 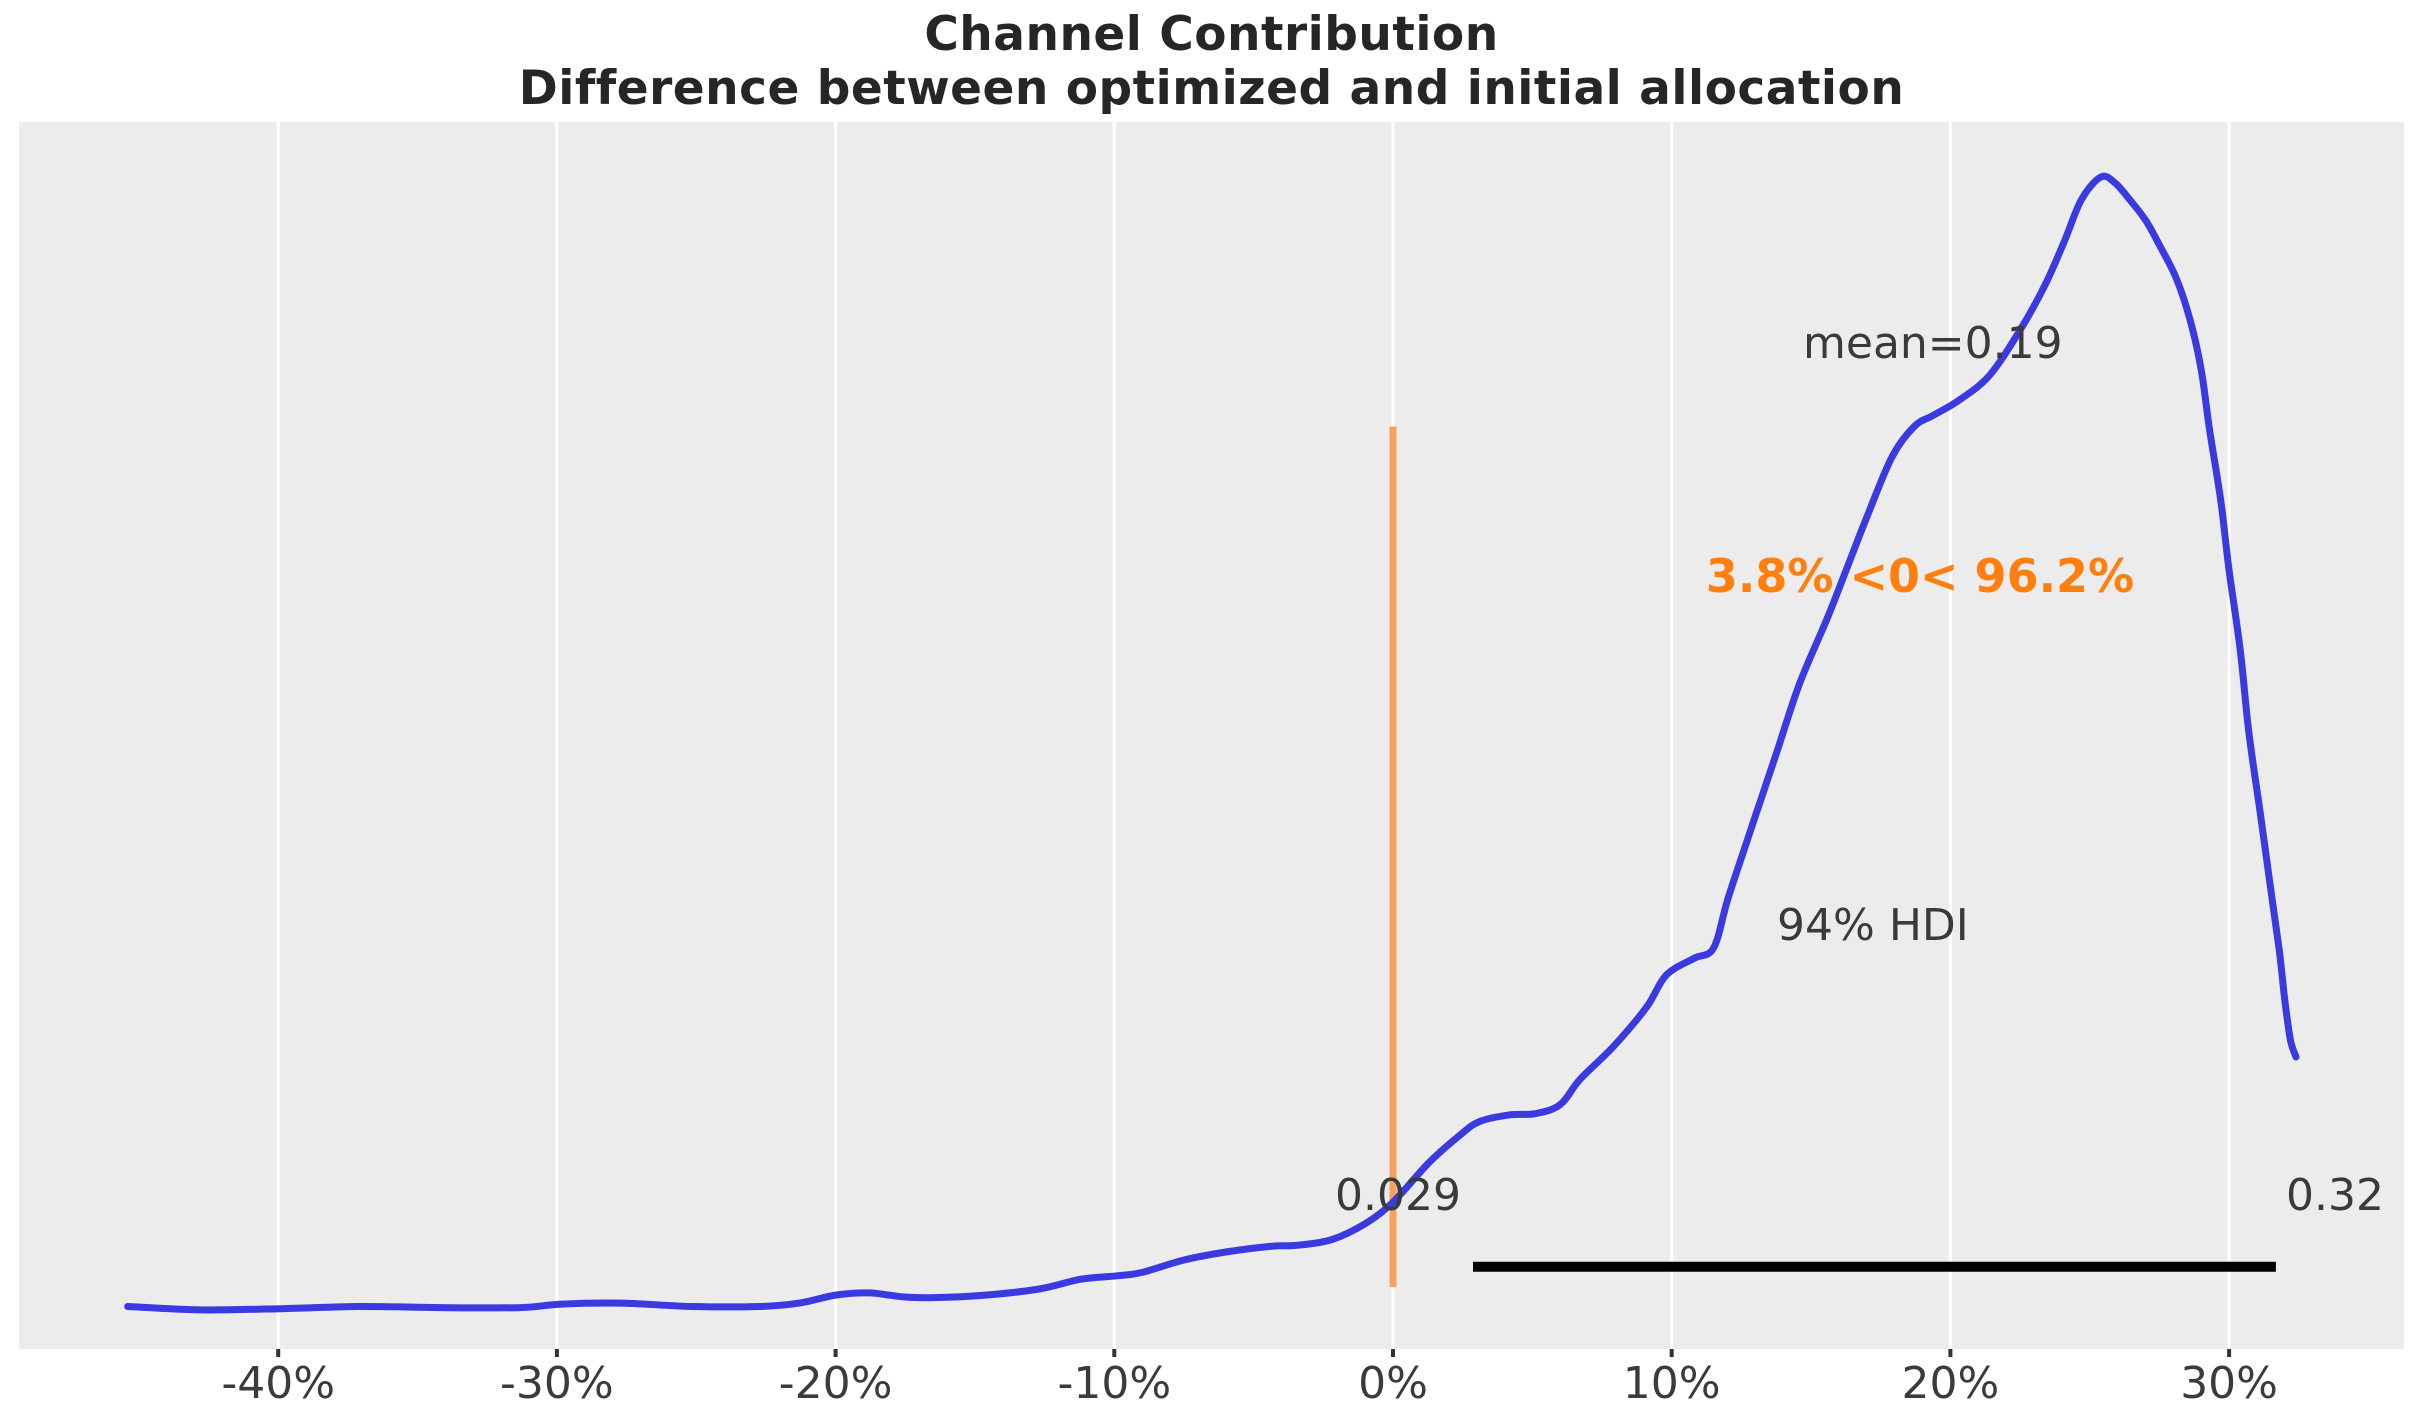 I want to click on x-tick-label: -20%, so click(x=836, y=1383).